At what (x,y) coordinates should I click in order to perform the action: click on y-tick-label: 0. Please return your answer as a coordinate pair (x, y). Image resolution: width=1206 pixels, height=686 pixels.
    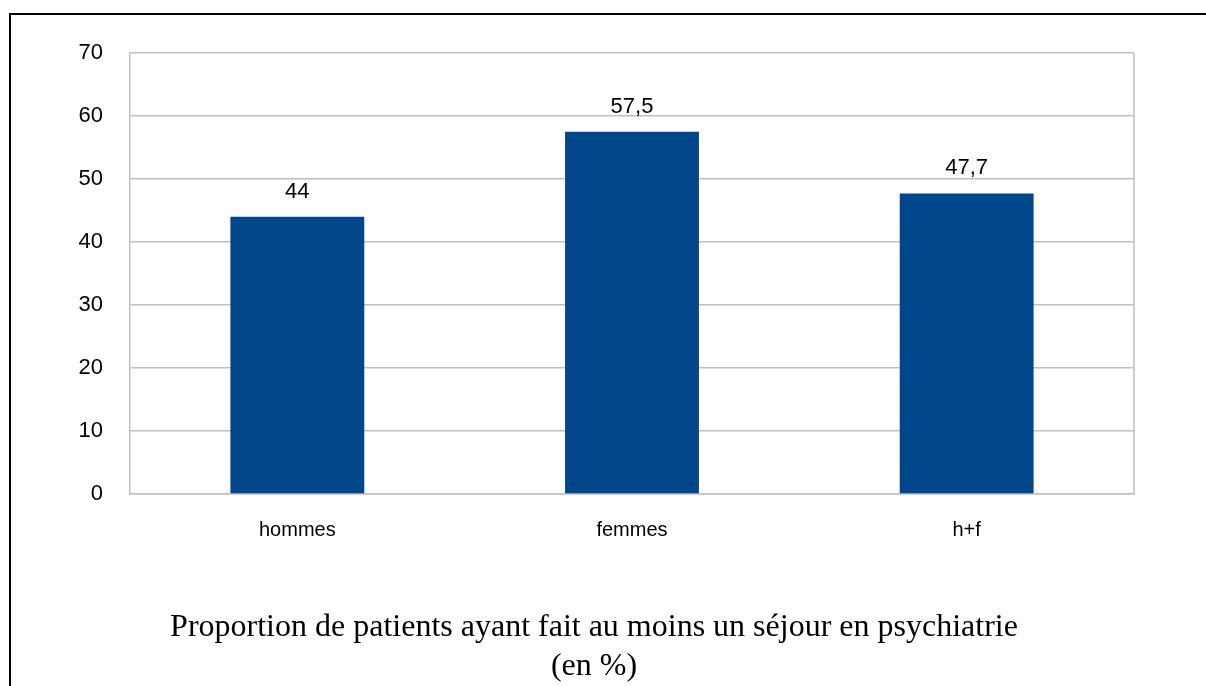
    Looking at the image, I should click on (96, 493).